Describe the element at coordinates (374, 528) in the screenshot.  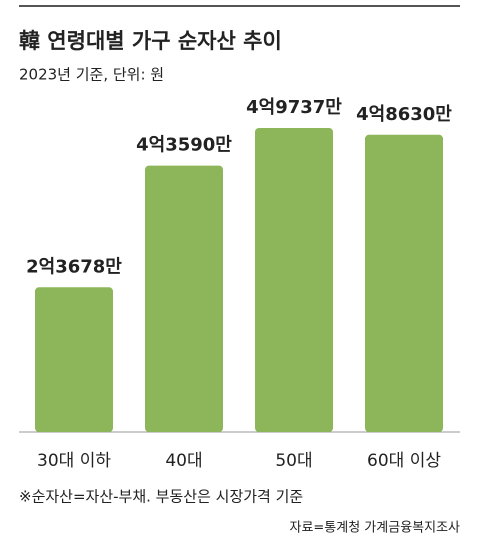
I see `source: 자료=통계청 가계금융복지조사` at that location.